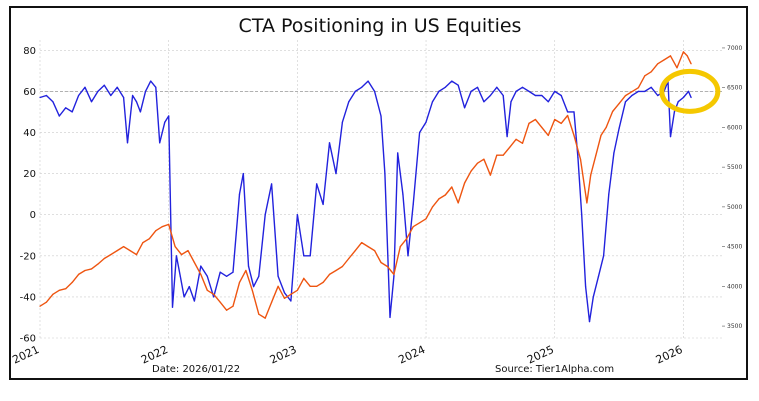 This screenshot has width=759, height=401. I want to click on footer-source: Source: Tier1Alpha.com, so click(554, 369).